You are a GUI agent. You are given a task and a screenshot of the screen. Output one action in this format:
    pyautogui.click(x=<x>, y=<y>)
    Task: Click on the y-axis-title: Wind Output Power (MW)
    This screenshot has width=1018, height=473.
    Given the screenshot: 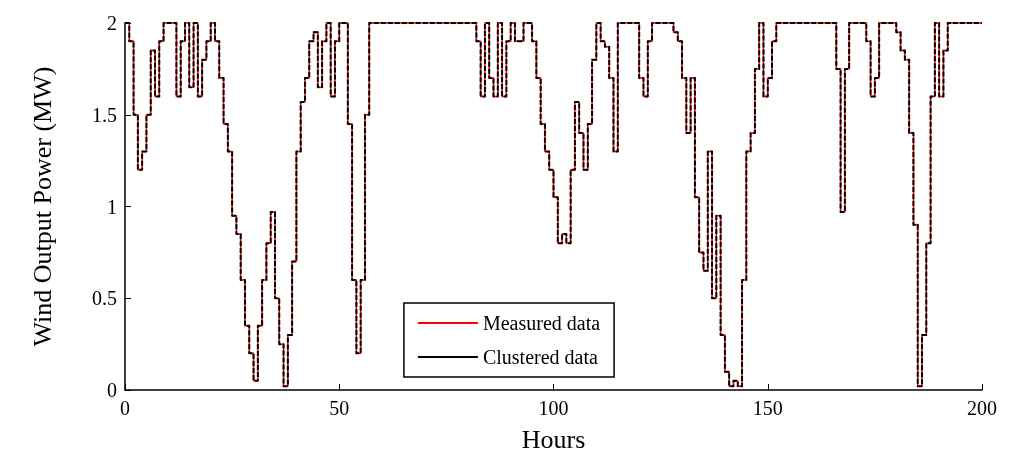 What is the action you would take?
    pyautogui.click(x=42, y=206)
    